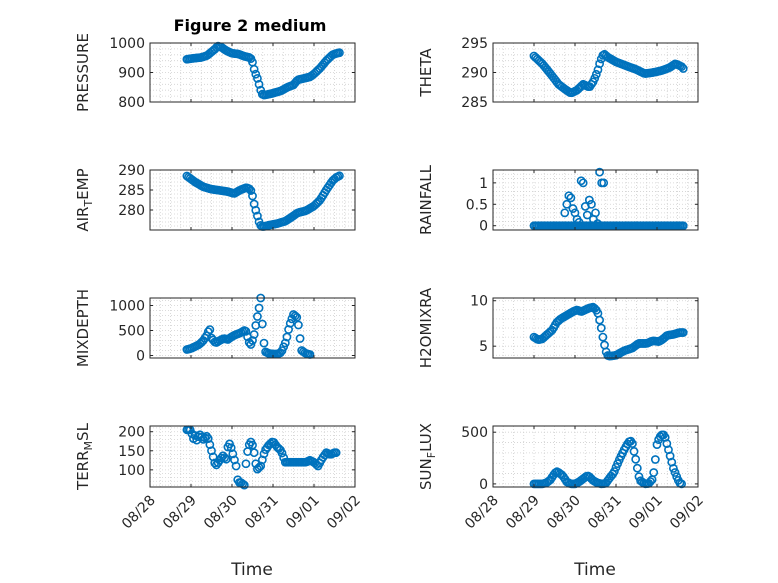 Image resolution: width=778 pixels, height=583 pixels. Describe the element at coordinates (474, 103) in the screenshot. I see `y-tick-label: 285` at that location.